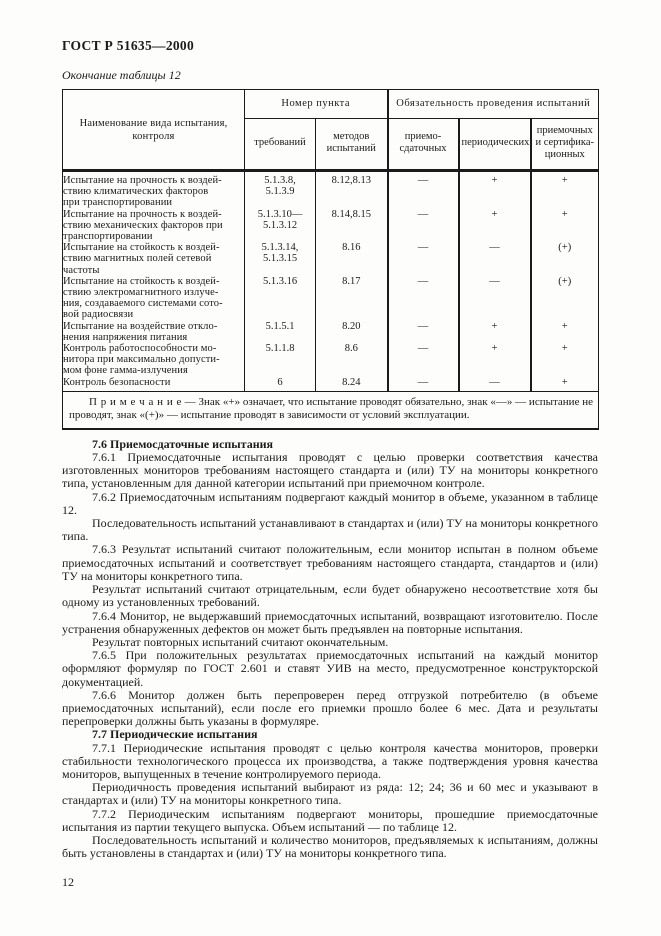  What do you see at coordinates (351, 225) in the screenshot?
I see `cell-methods: 8.14,8.15` at bounding box center [351, 225].